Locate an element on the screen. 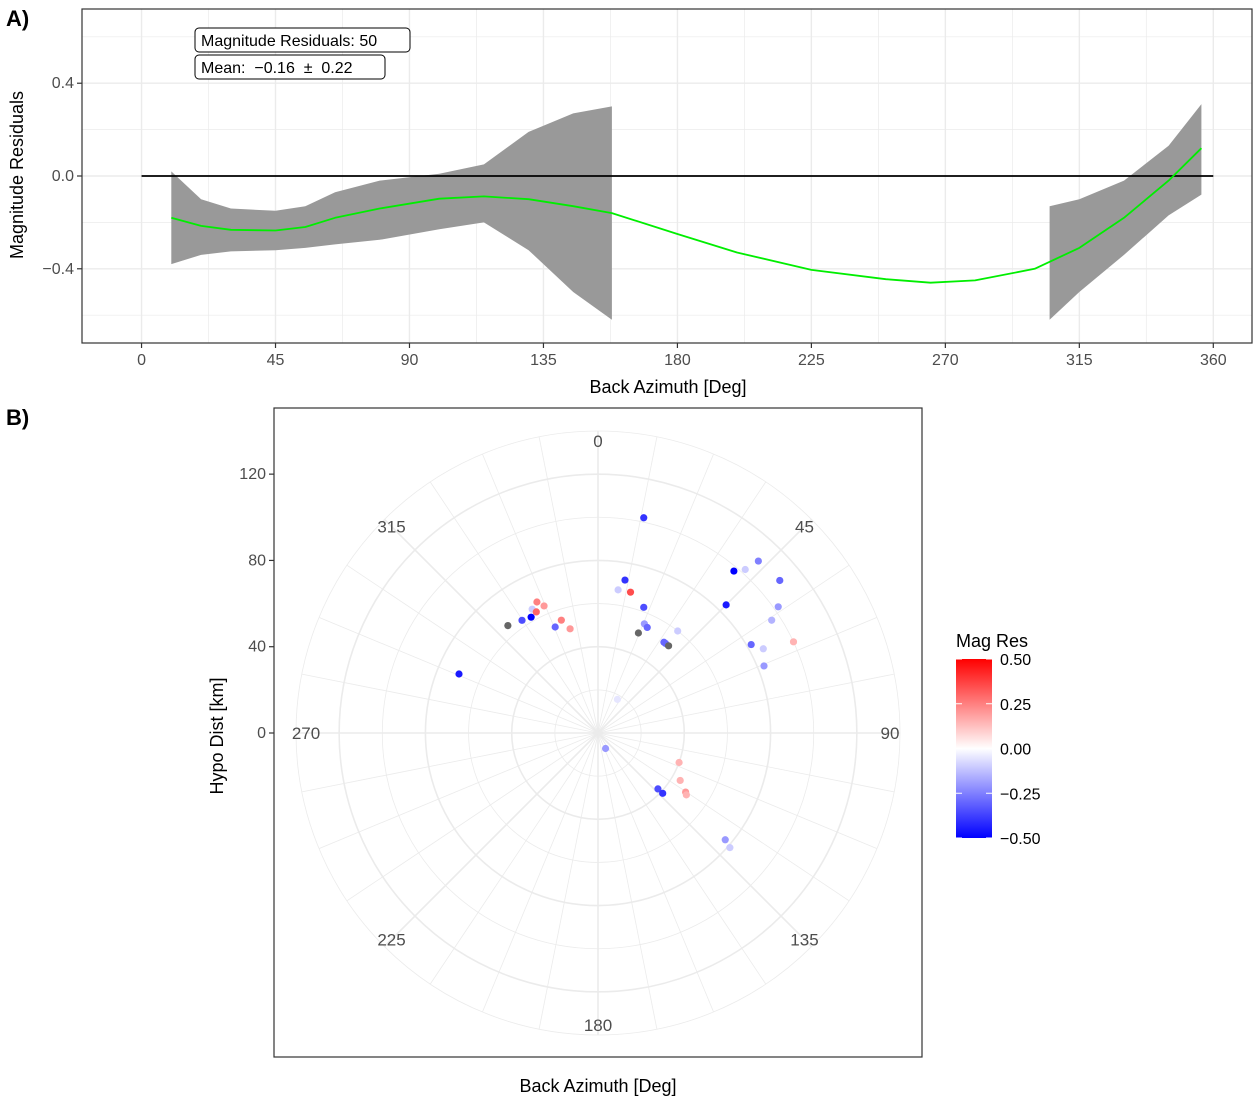 The height and width of the screenshot is (1101, 1256). distance-minor-ring is located at coordinates (598, 733).